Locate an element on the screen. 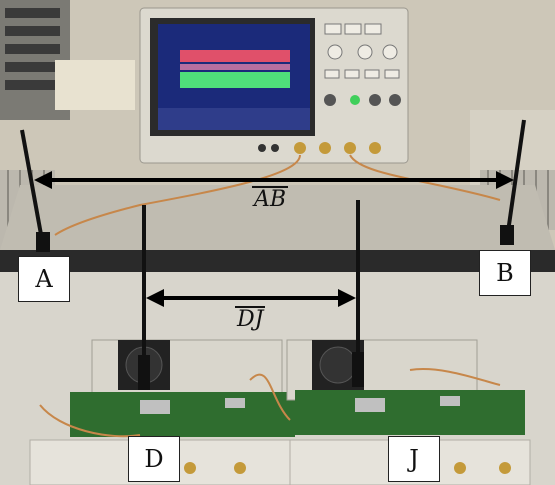 The height and width of the screenshot is (485, 555). antenna-a is located at coordinates (35, 190).